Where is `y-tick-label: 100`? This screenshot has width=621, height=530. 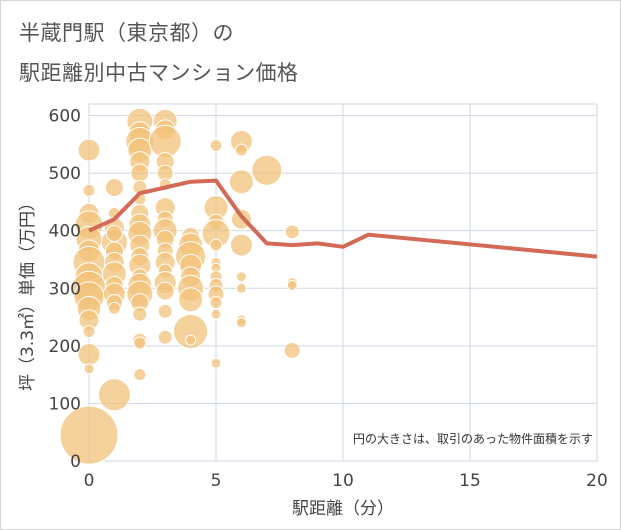
y-tick-label: 100 is located at coordinates (65, 404).